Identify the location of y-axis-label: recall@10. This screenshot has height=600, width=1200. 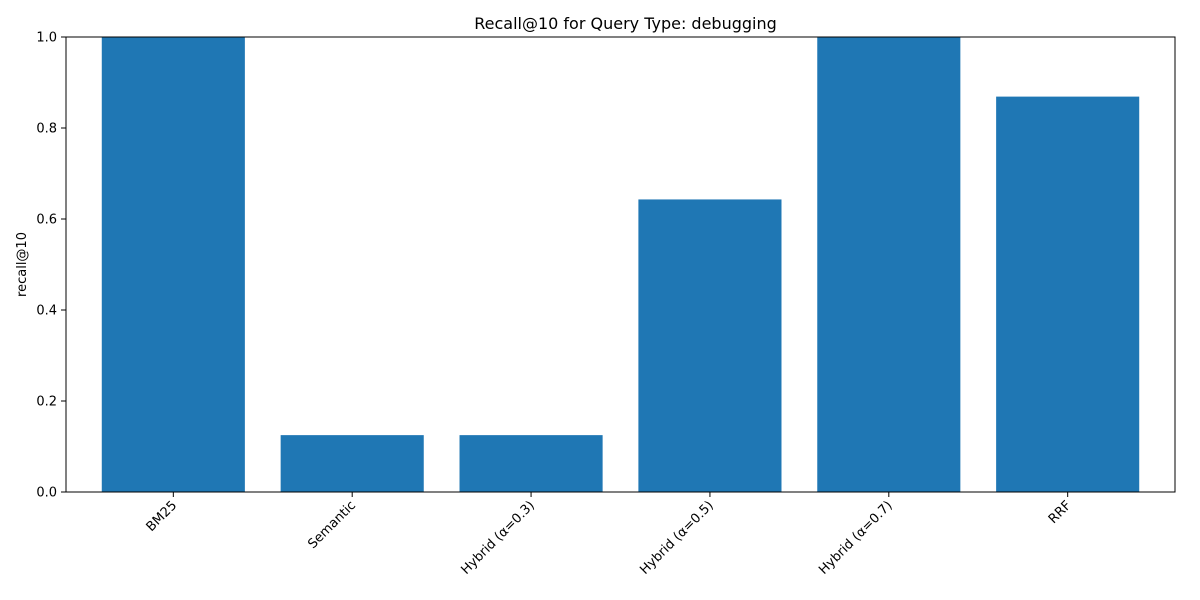
(22, 264).